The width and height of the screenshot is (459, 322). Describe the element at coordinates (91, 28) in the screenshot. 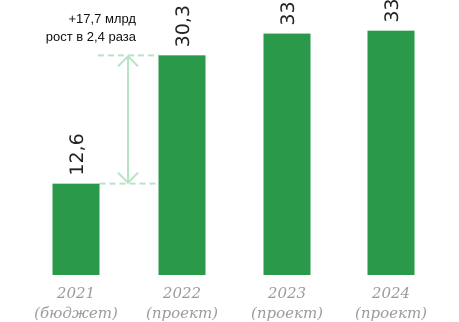

I see `growth-annotation: +17,7 млрд рост в 2,4 раза` at that location.